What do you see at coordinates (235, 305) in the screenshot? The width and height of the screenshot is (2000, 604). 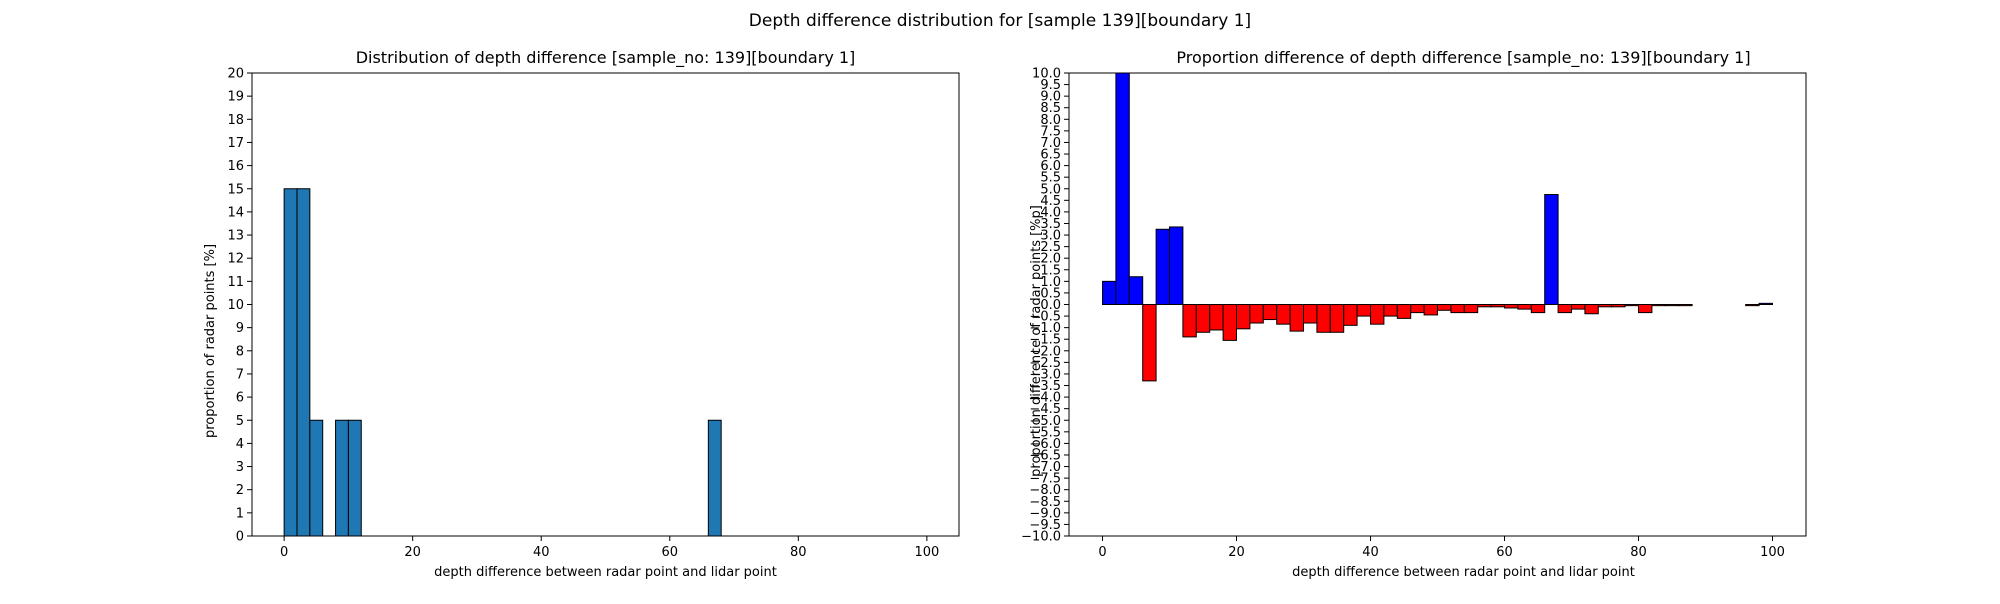 I see `left-ytick-label-10: 10` at bounding box center [235, 305].